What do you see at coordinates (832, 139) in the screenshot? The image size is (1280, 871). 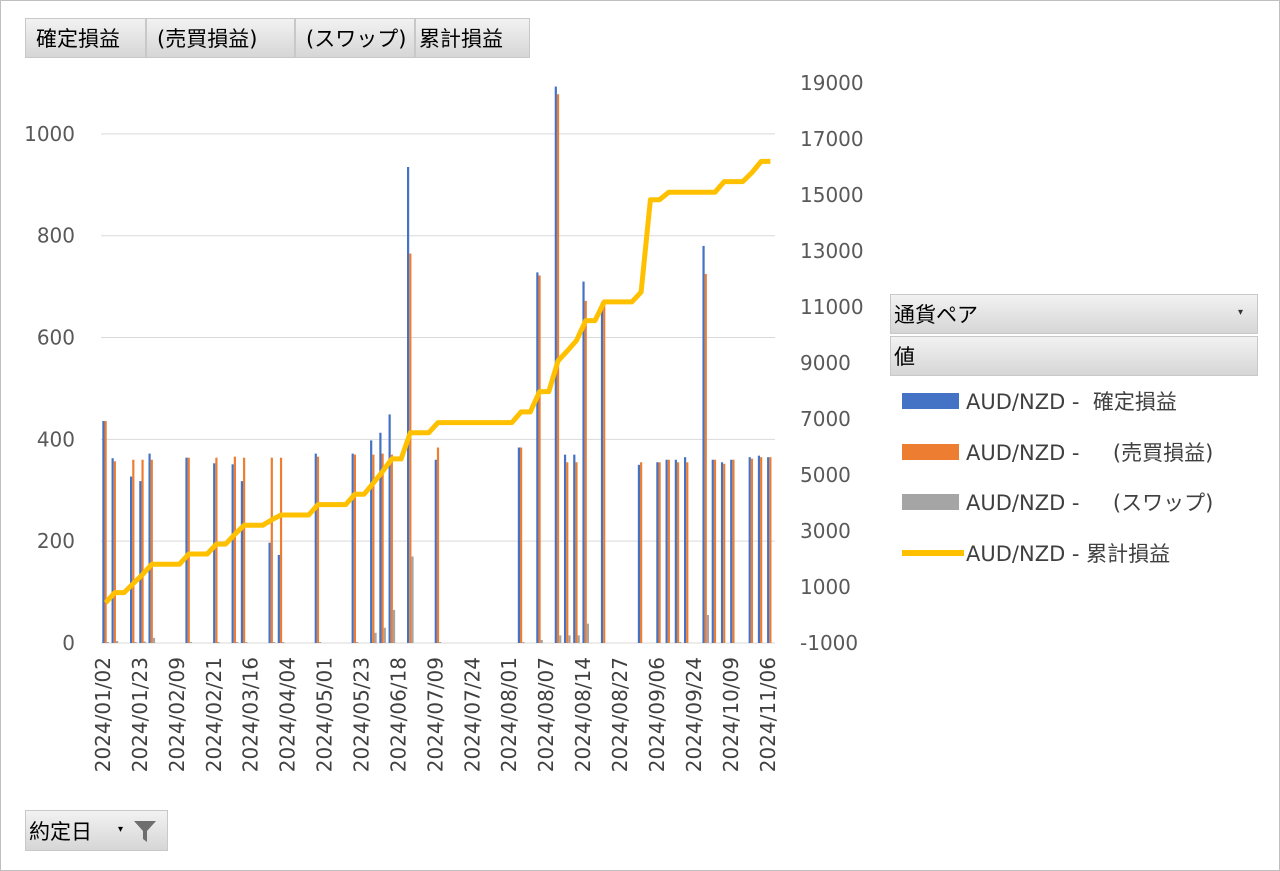 I see `y2-tick-label: 17000` at bounding box center [832, 139].